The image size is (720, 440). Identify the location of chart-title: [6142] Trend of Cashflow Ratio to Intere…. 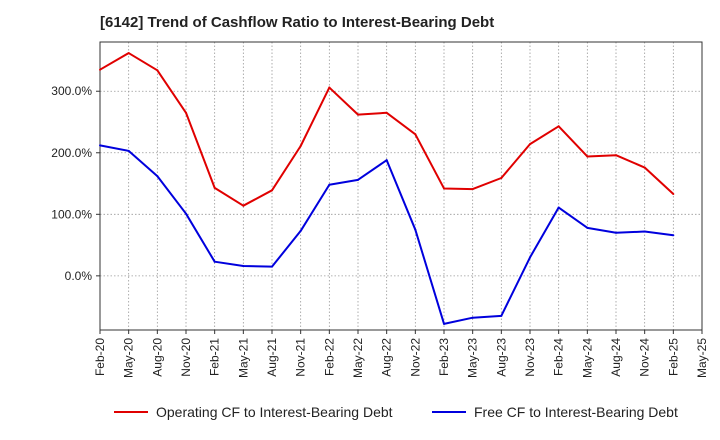
(297, 22).